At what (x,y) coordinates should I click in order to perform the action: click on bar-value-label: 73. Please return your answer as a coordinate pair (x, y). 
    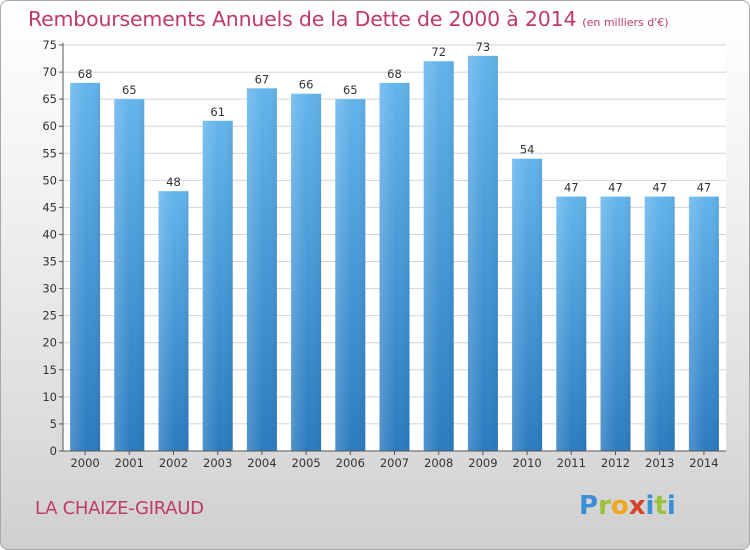
    Looking at the image, I should click on (483, 47).